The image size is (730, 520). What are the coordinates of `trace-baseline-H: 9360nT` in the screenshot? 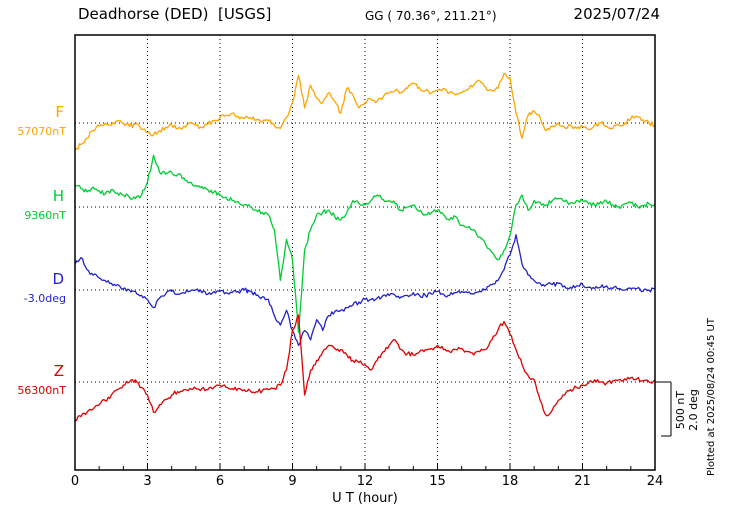 It's located at (45, 215).